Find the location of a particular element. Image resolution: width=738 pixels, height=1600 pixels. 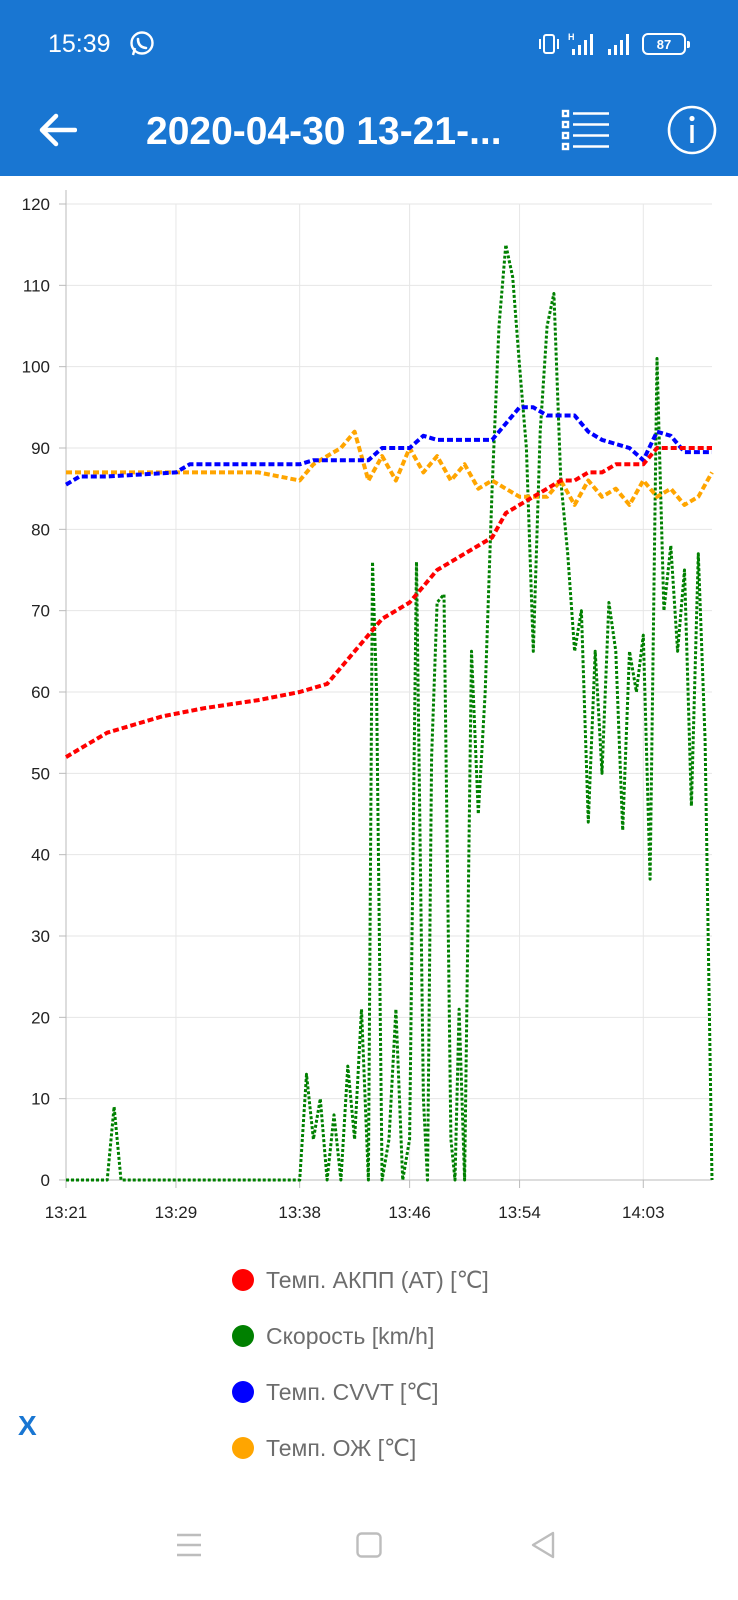

legend-dot-at-temp is located at coordinates (243, 1280).